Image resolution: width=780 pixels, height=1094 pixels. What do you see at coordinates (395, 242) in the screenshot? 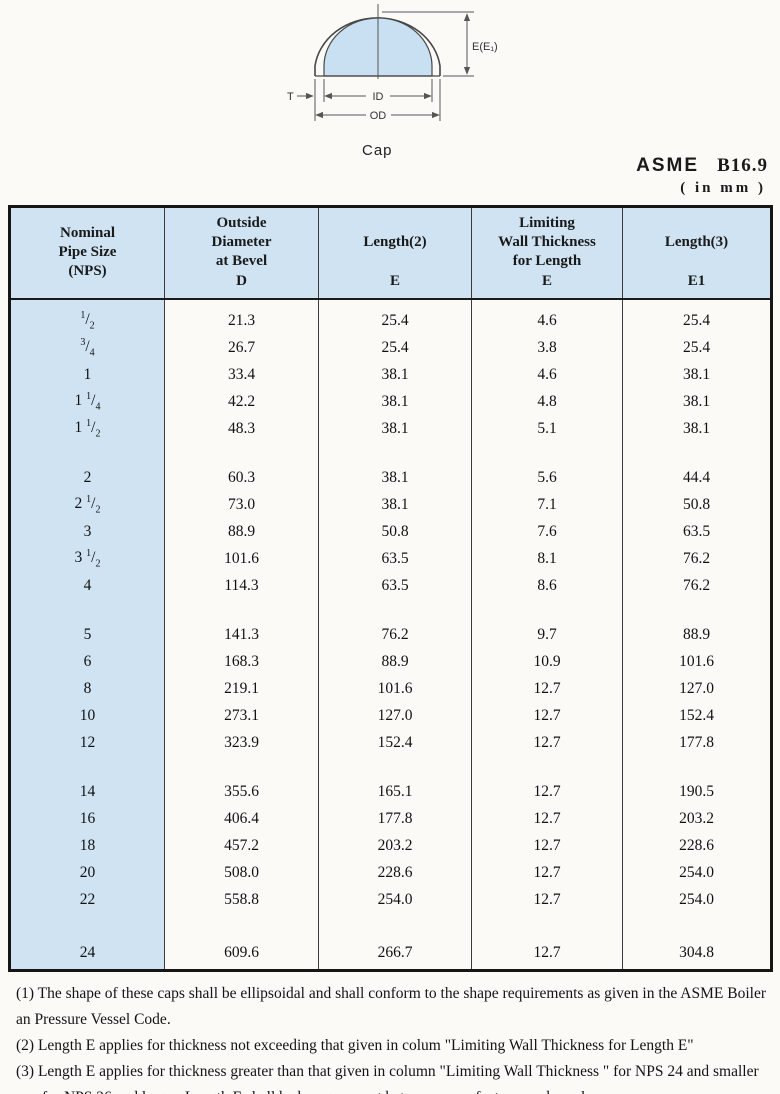
I see `header-line: Length(2)` at bounding box center [395, 242].